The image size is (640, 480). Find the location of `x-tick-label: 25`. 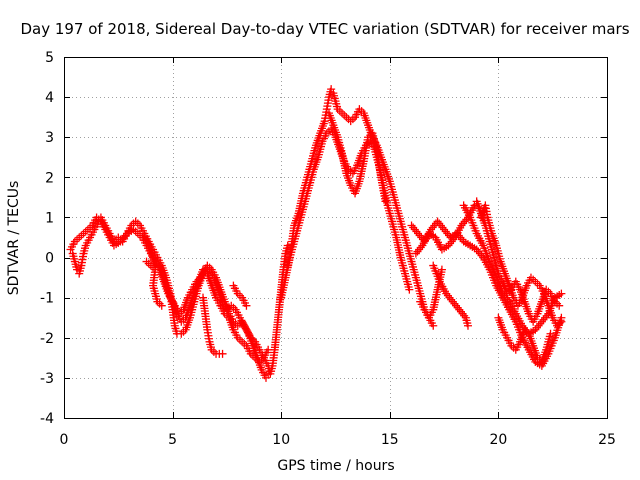

x-tick-label: 25 is located at coordinates (607, 440).